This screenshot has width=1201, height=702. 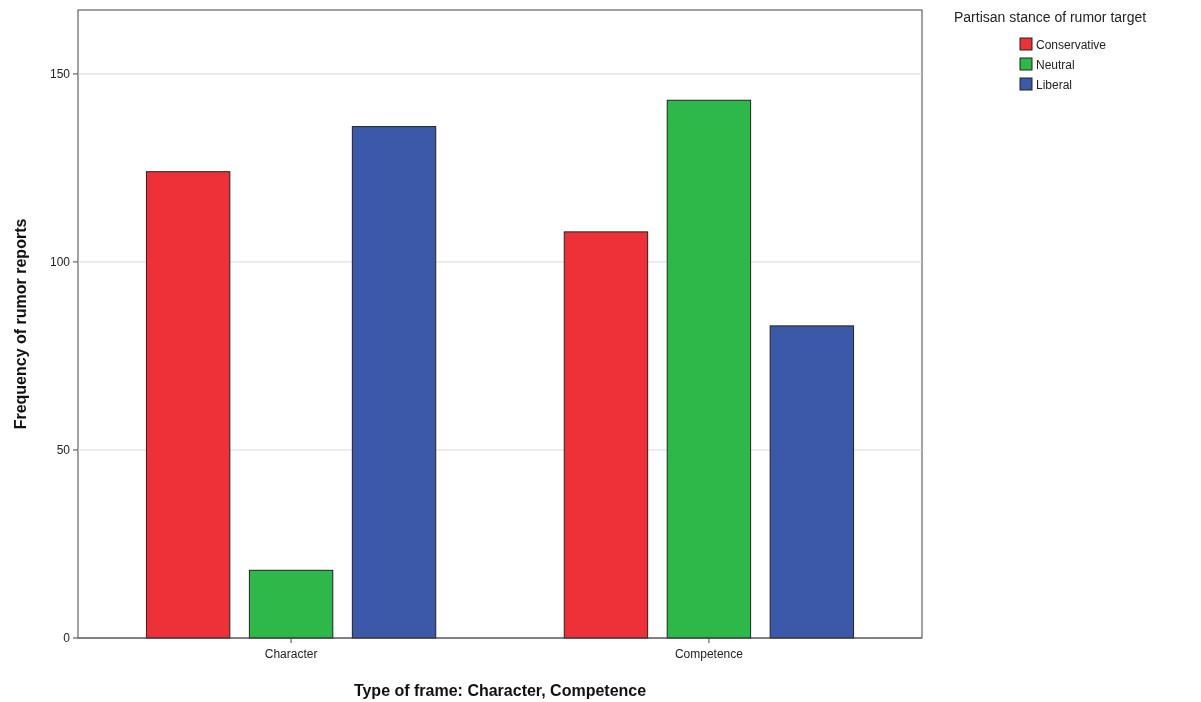 What do you see at coordinates (709, 654) in the screenshot?
I see `x-tick-label: Competence` at bounding box center [709, 654].